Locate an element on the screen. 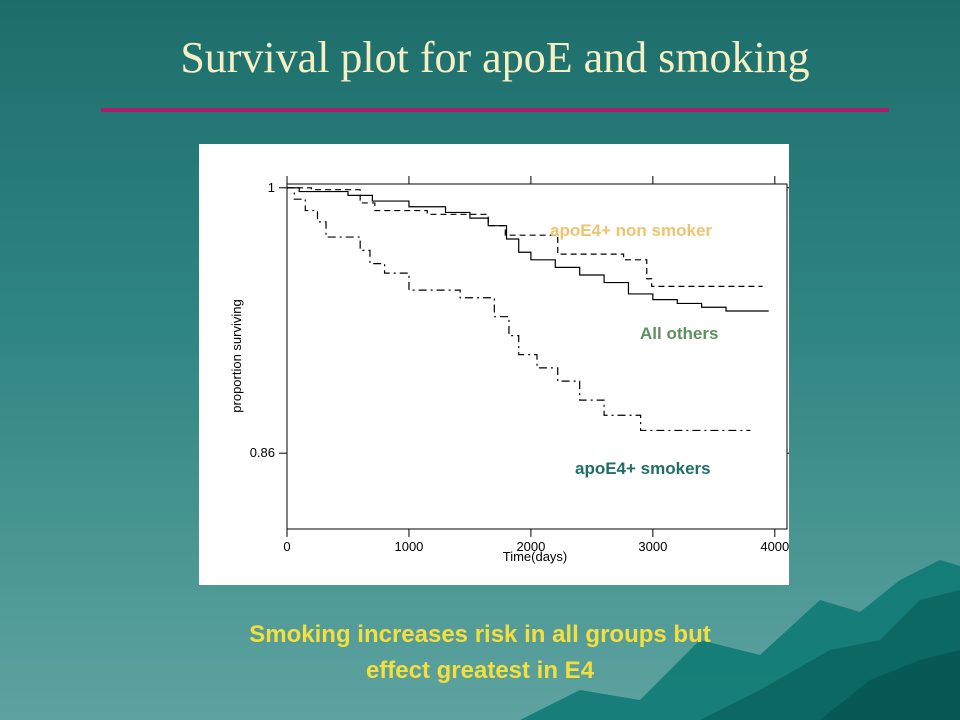  label-all-others: All others is located at coordinates (679, 333).